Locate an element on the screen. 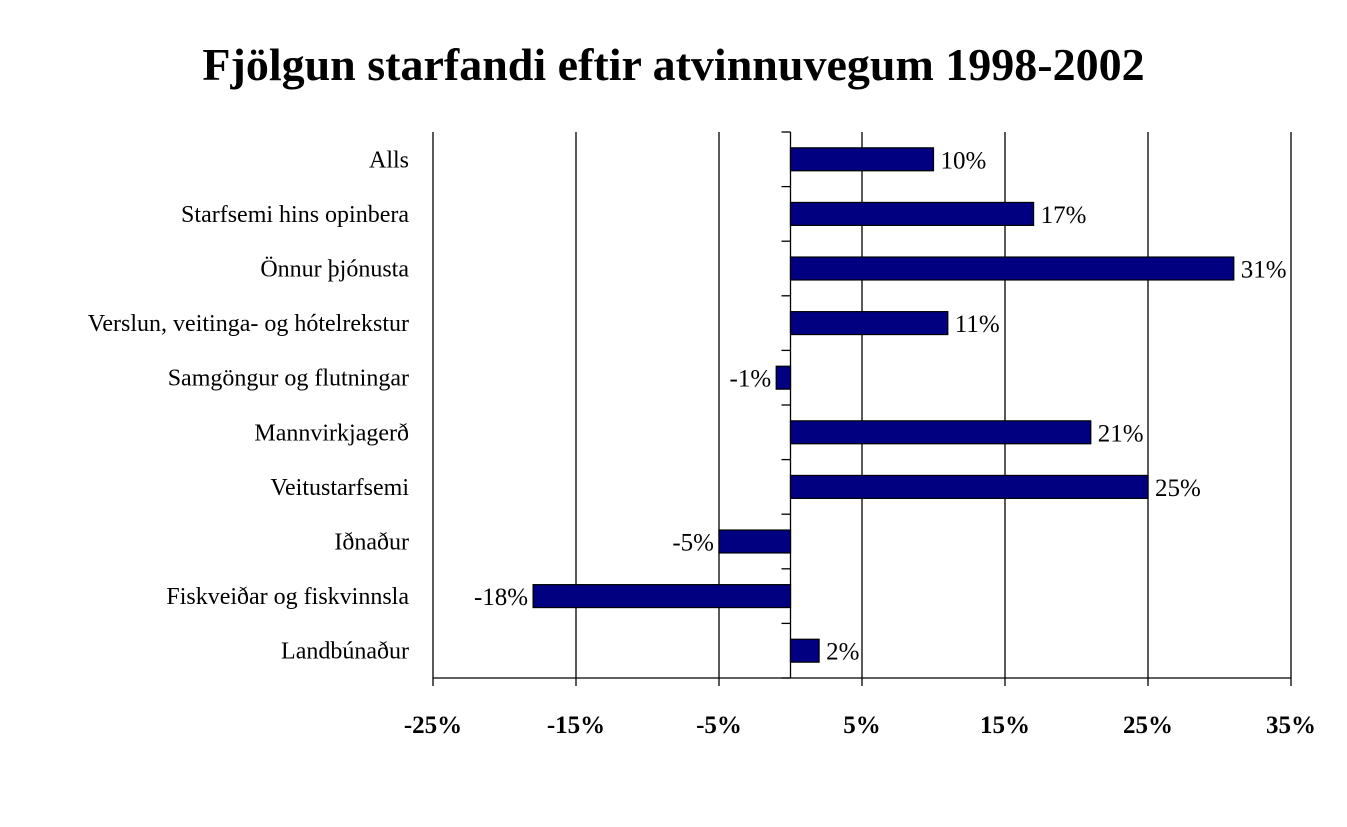  data-label: 21% is located at coordinates (1121, 433).